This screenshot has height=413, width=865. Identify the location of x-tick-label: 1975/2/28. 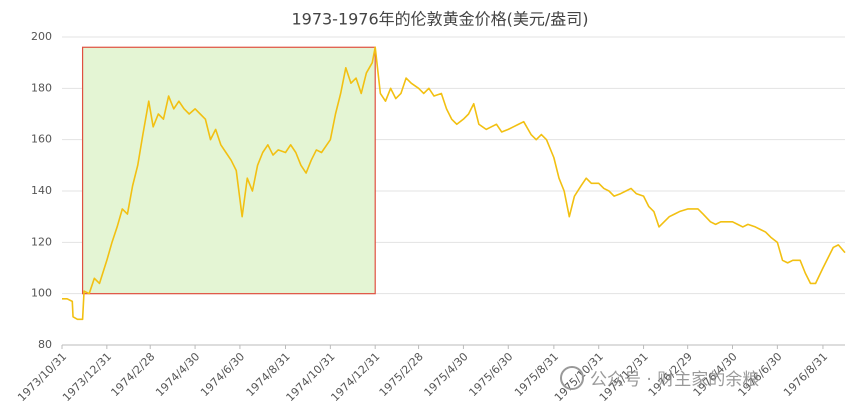
(401, 374).